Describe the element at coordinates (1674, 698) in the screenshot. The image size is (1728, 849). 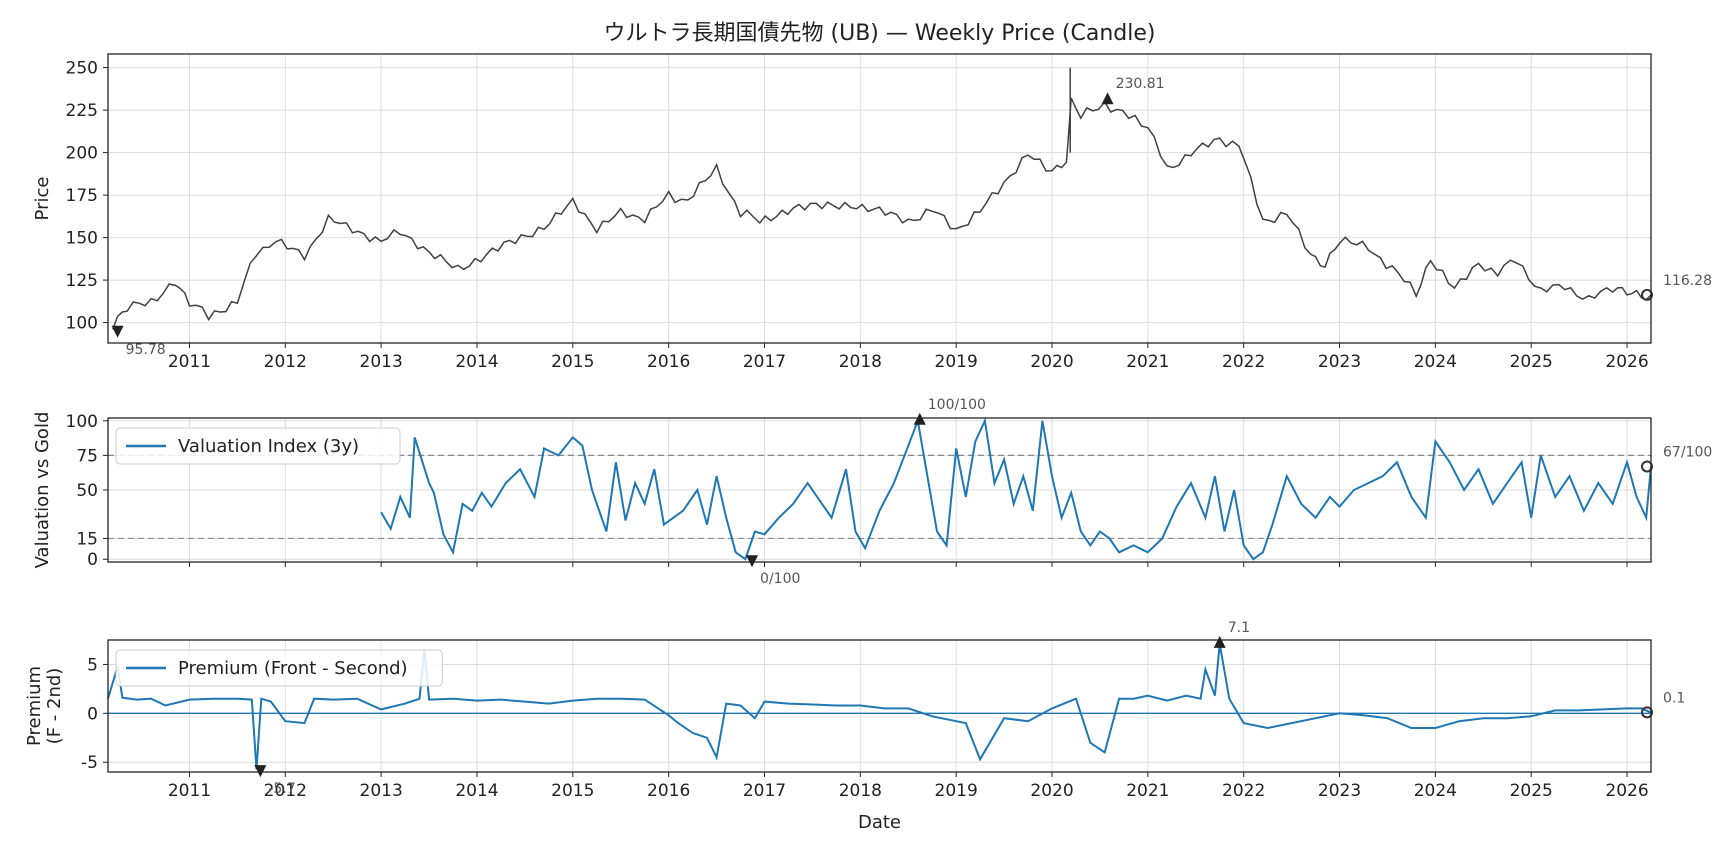
I see `last-annotation: 0.1` at that location.